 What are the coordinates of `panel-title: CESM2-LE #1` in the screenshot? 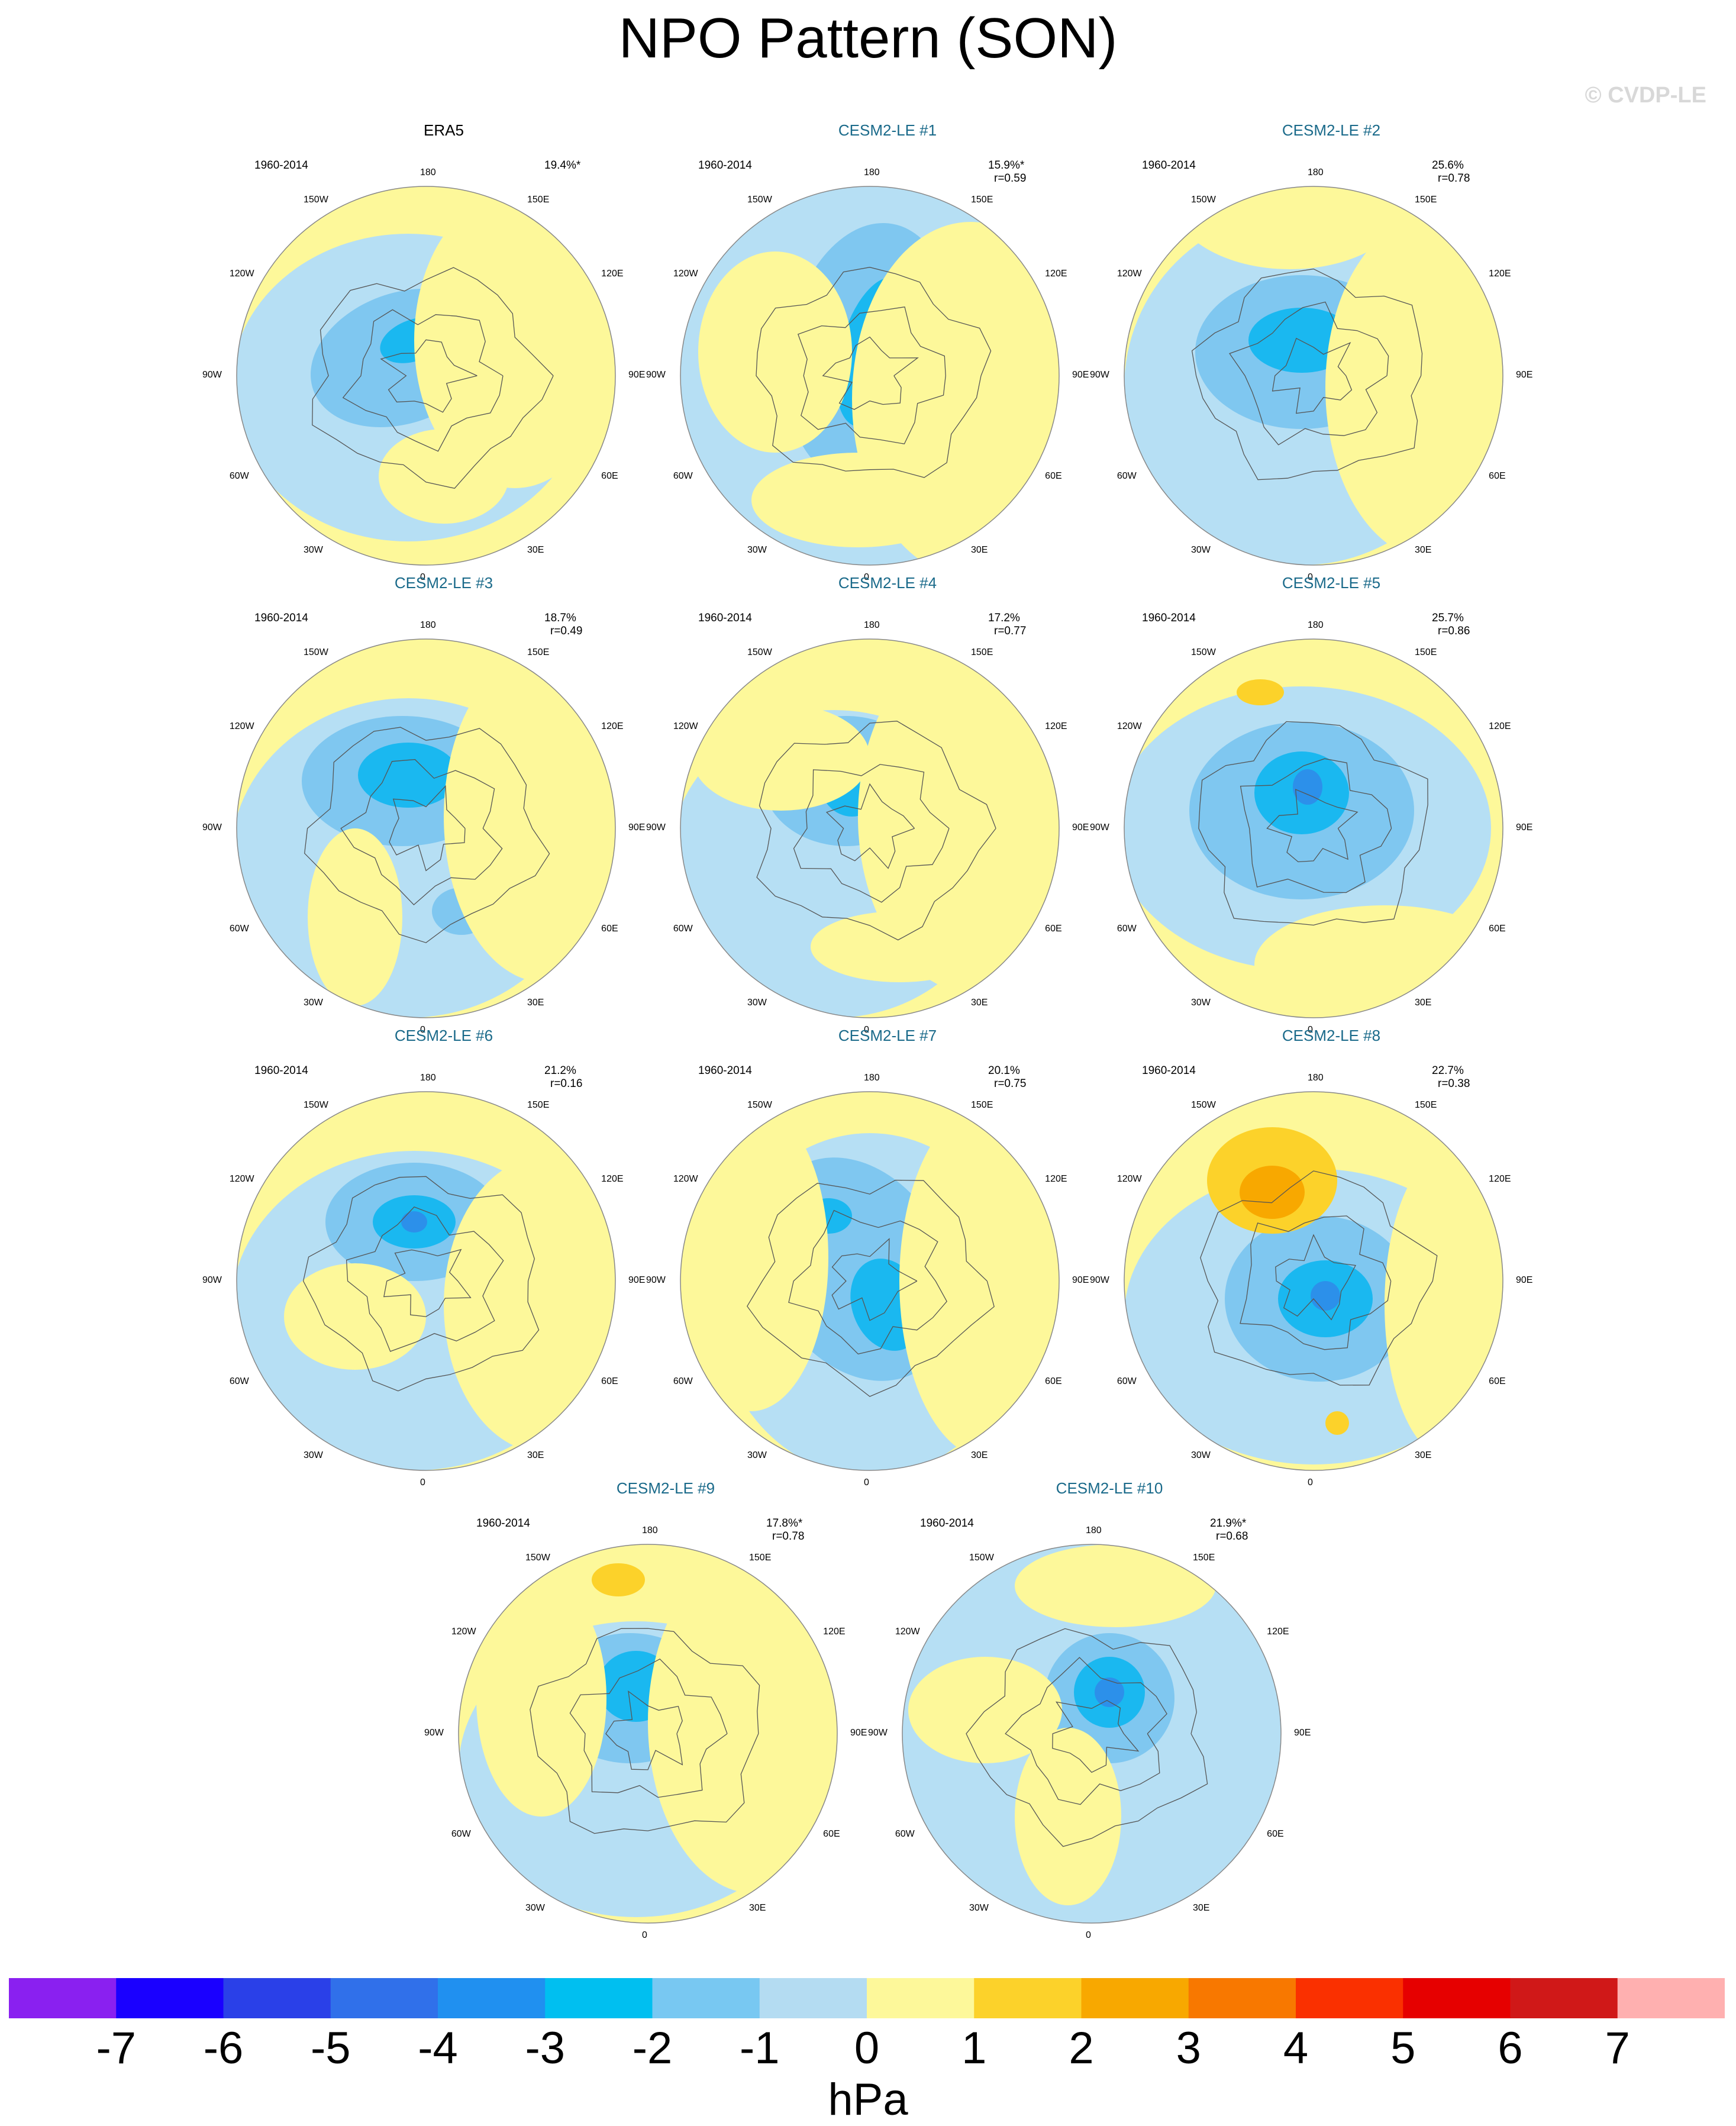 It's located at (887, 130).